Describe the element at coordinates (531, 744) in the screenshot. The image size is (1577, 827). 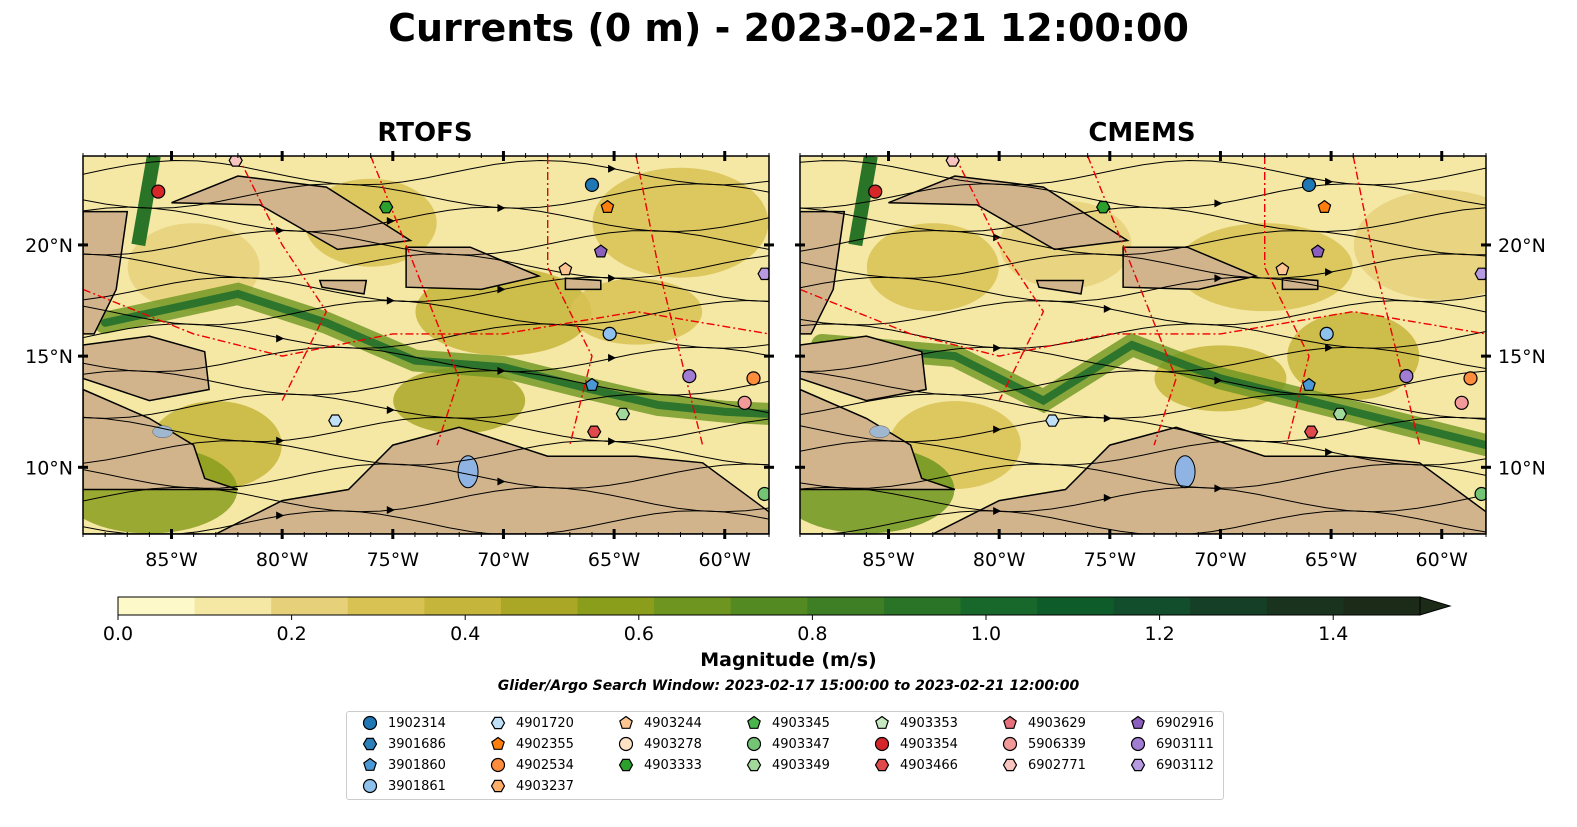
I see `legend-item-4902355: 4902355` at that location.